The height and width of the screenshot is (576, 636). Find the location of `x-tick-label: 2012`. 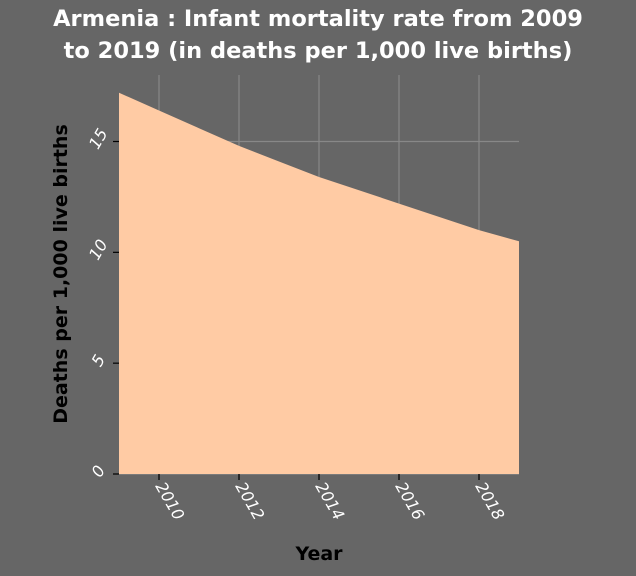

x-tick-label: 2012 is located at coordinates (250, 501).